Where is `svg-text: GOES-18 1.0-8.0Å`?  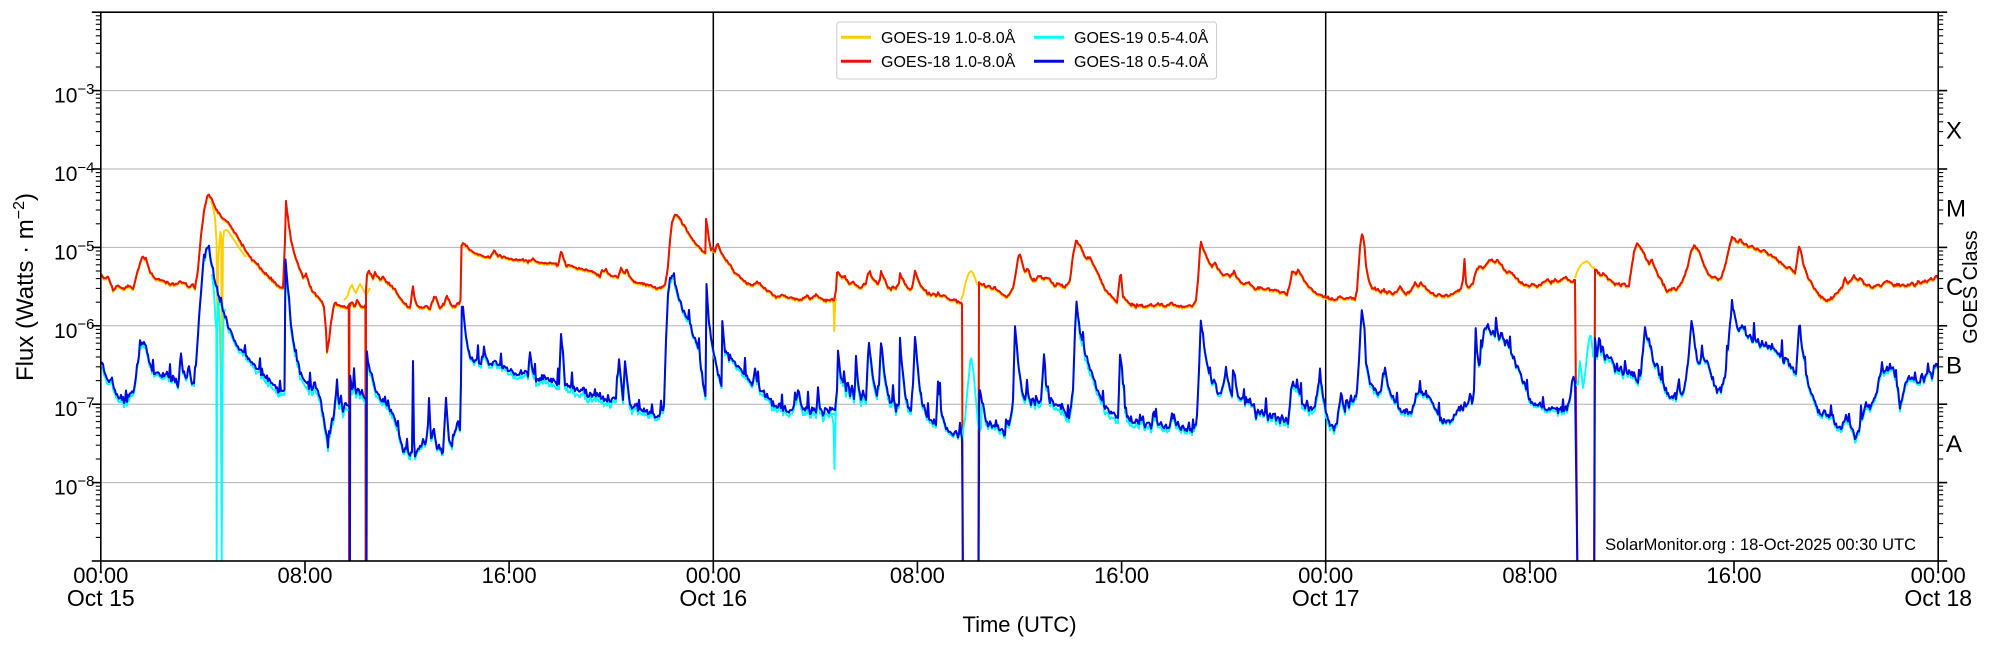
svg-text: GOES-18 1.0-8.0Å is located at coordinates (948, 61).